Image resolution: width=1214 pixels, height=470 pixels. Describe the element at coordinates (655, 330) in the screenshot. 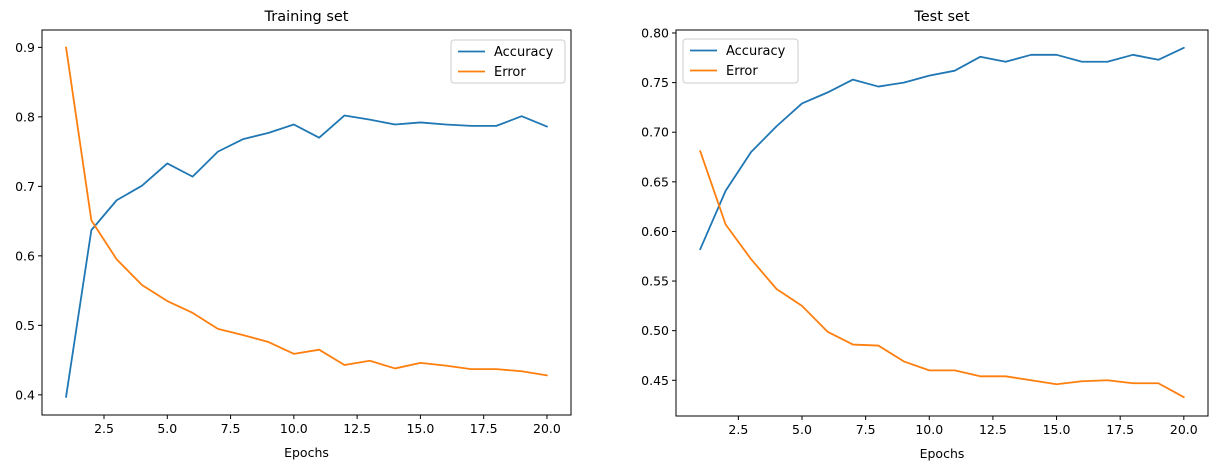

I see `y-tick-label: 0.50` at that location.